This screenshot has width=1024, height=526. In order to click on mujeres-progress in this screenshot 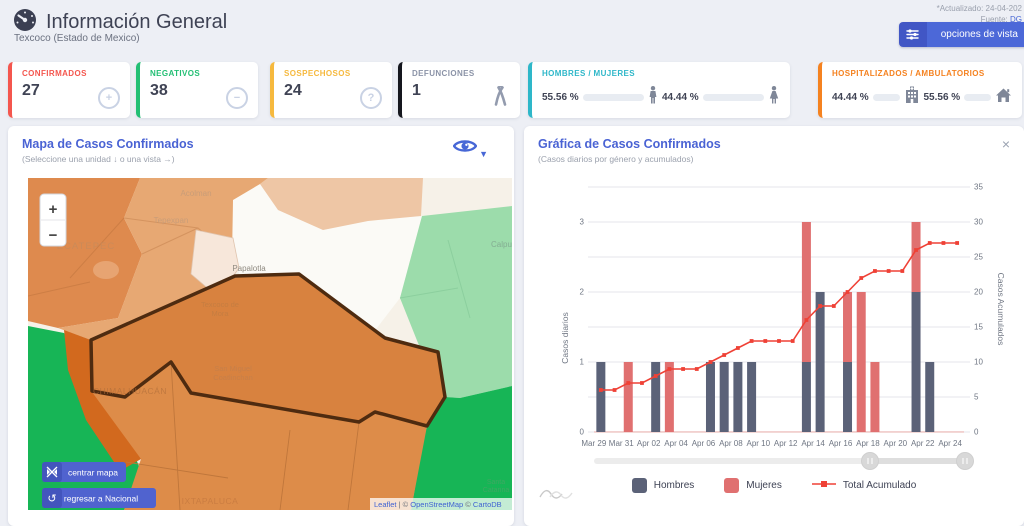, I will do `click(733, 97)`.